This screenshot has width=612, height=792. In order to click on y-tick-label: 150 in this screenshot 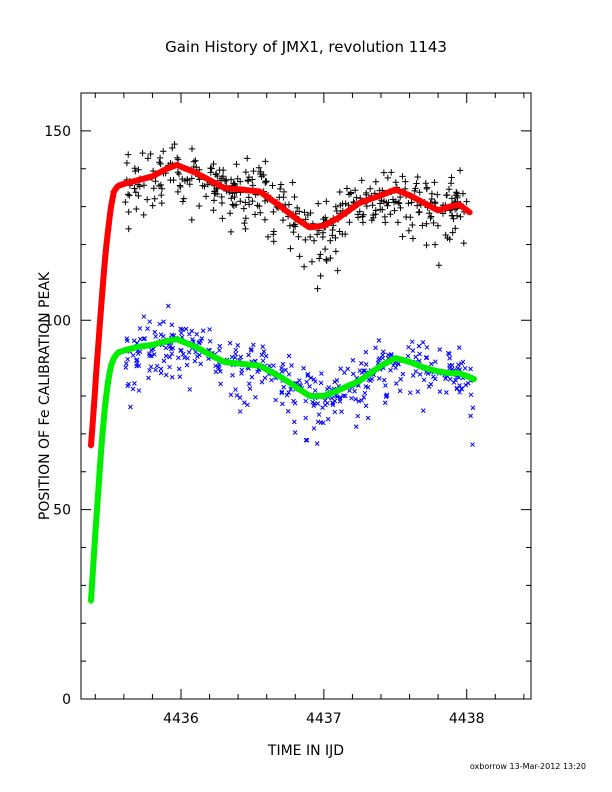, I will do `click(57, 132)`.